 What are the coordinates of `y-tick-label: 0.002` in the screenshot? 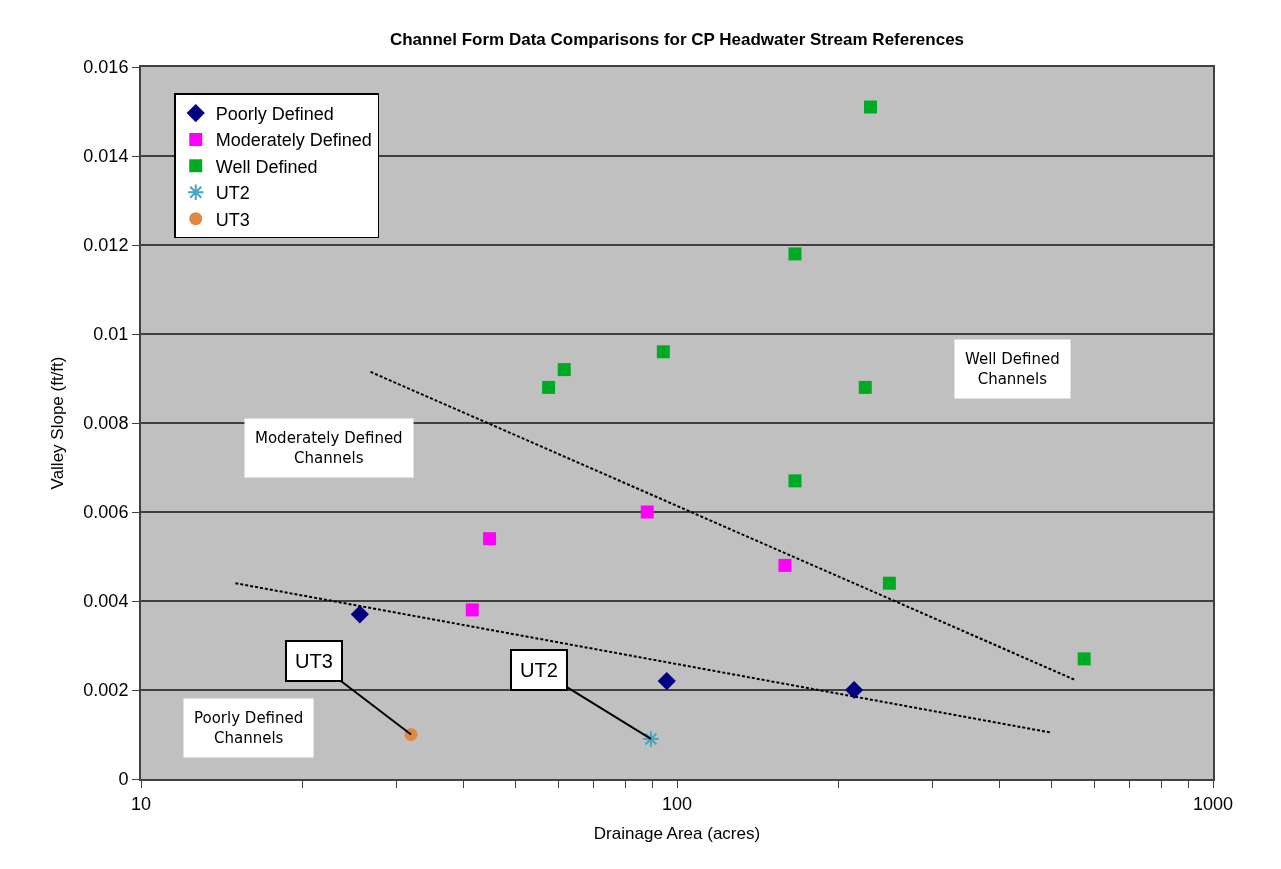 It's located at (106, 690).